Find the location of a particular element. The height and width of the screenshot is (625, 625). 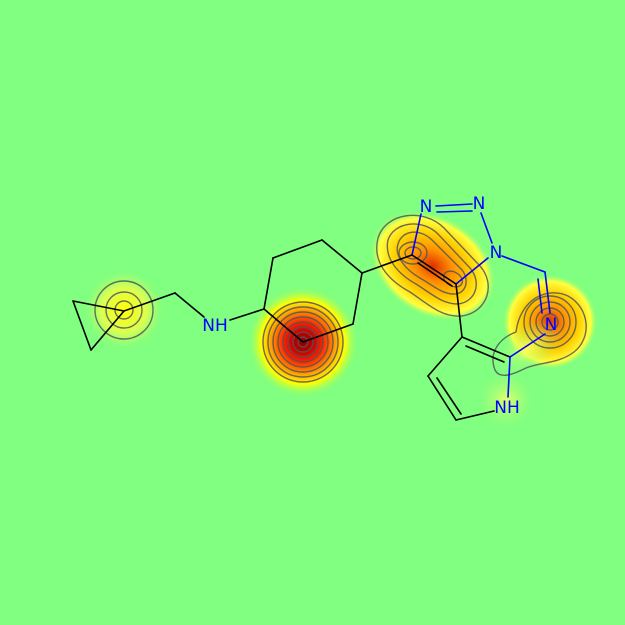

atom-label-amine: NH is located at coordinates (215, 326).